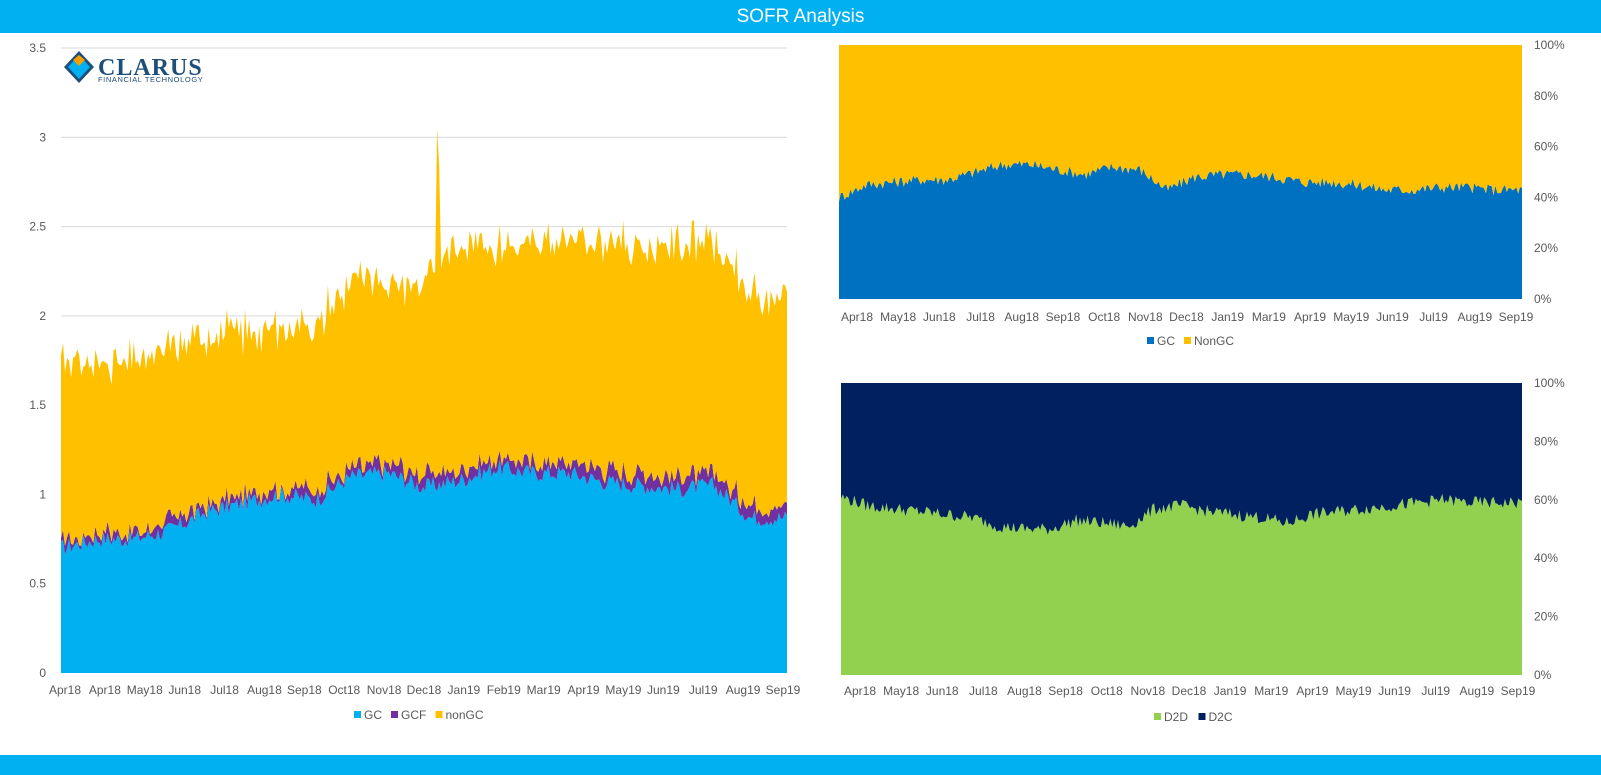  Describe the element at coordinates (1214, 341) in the screenshot. I see `legend-label-nongc: NonGC` at that location.